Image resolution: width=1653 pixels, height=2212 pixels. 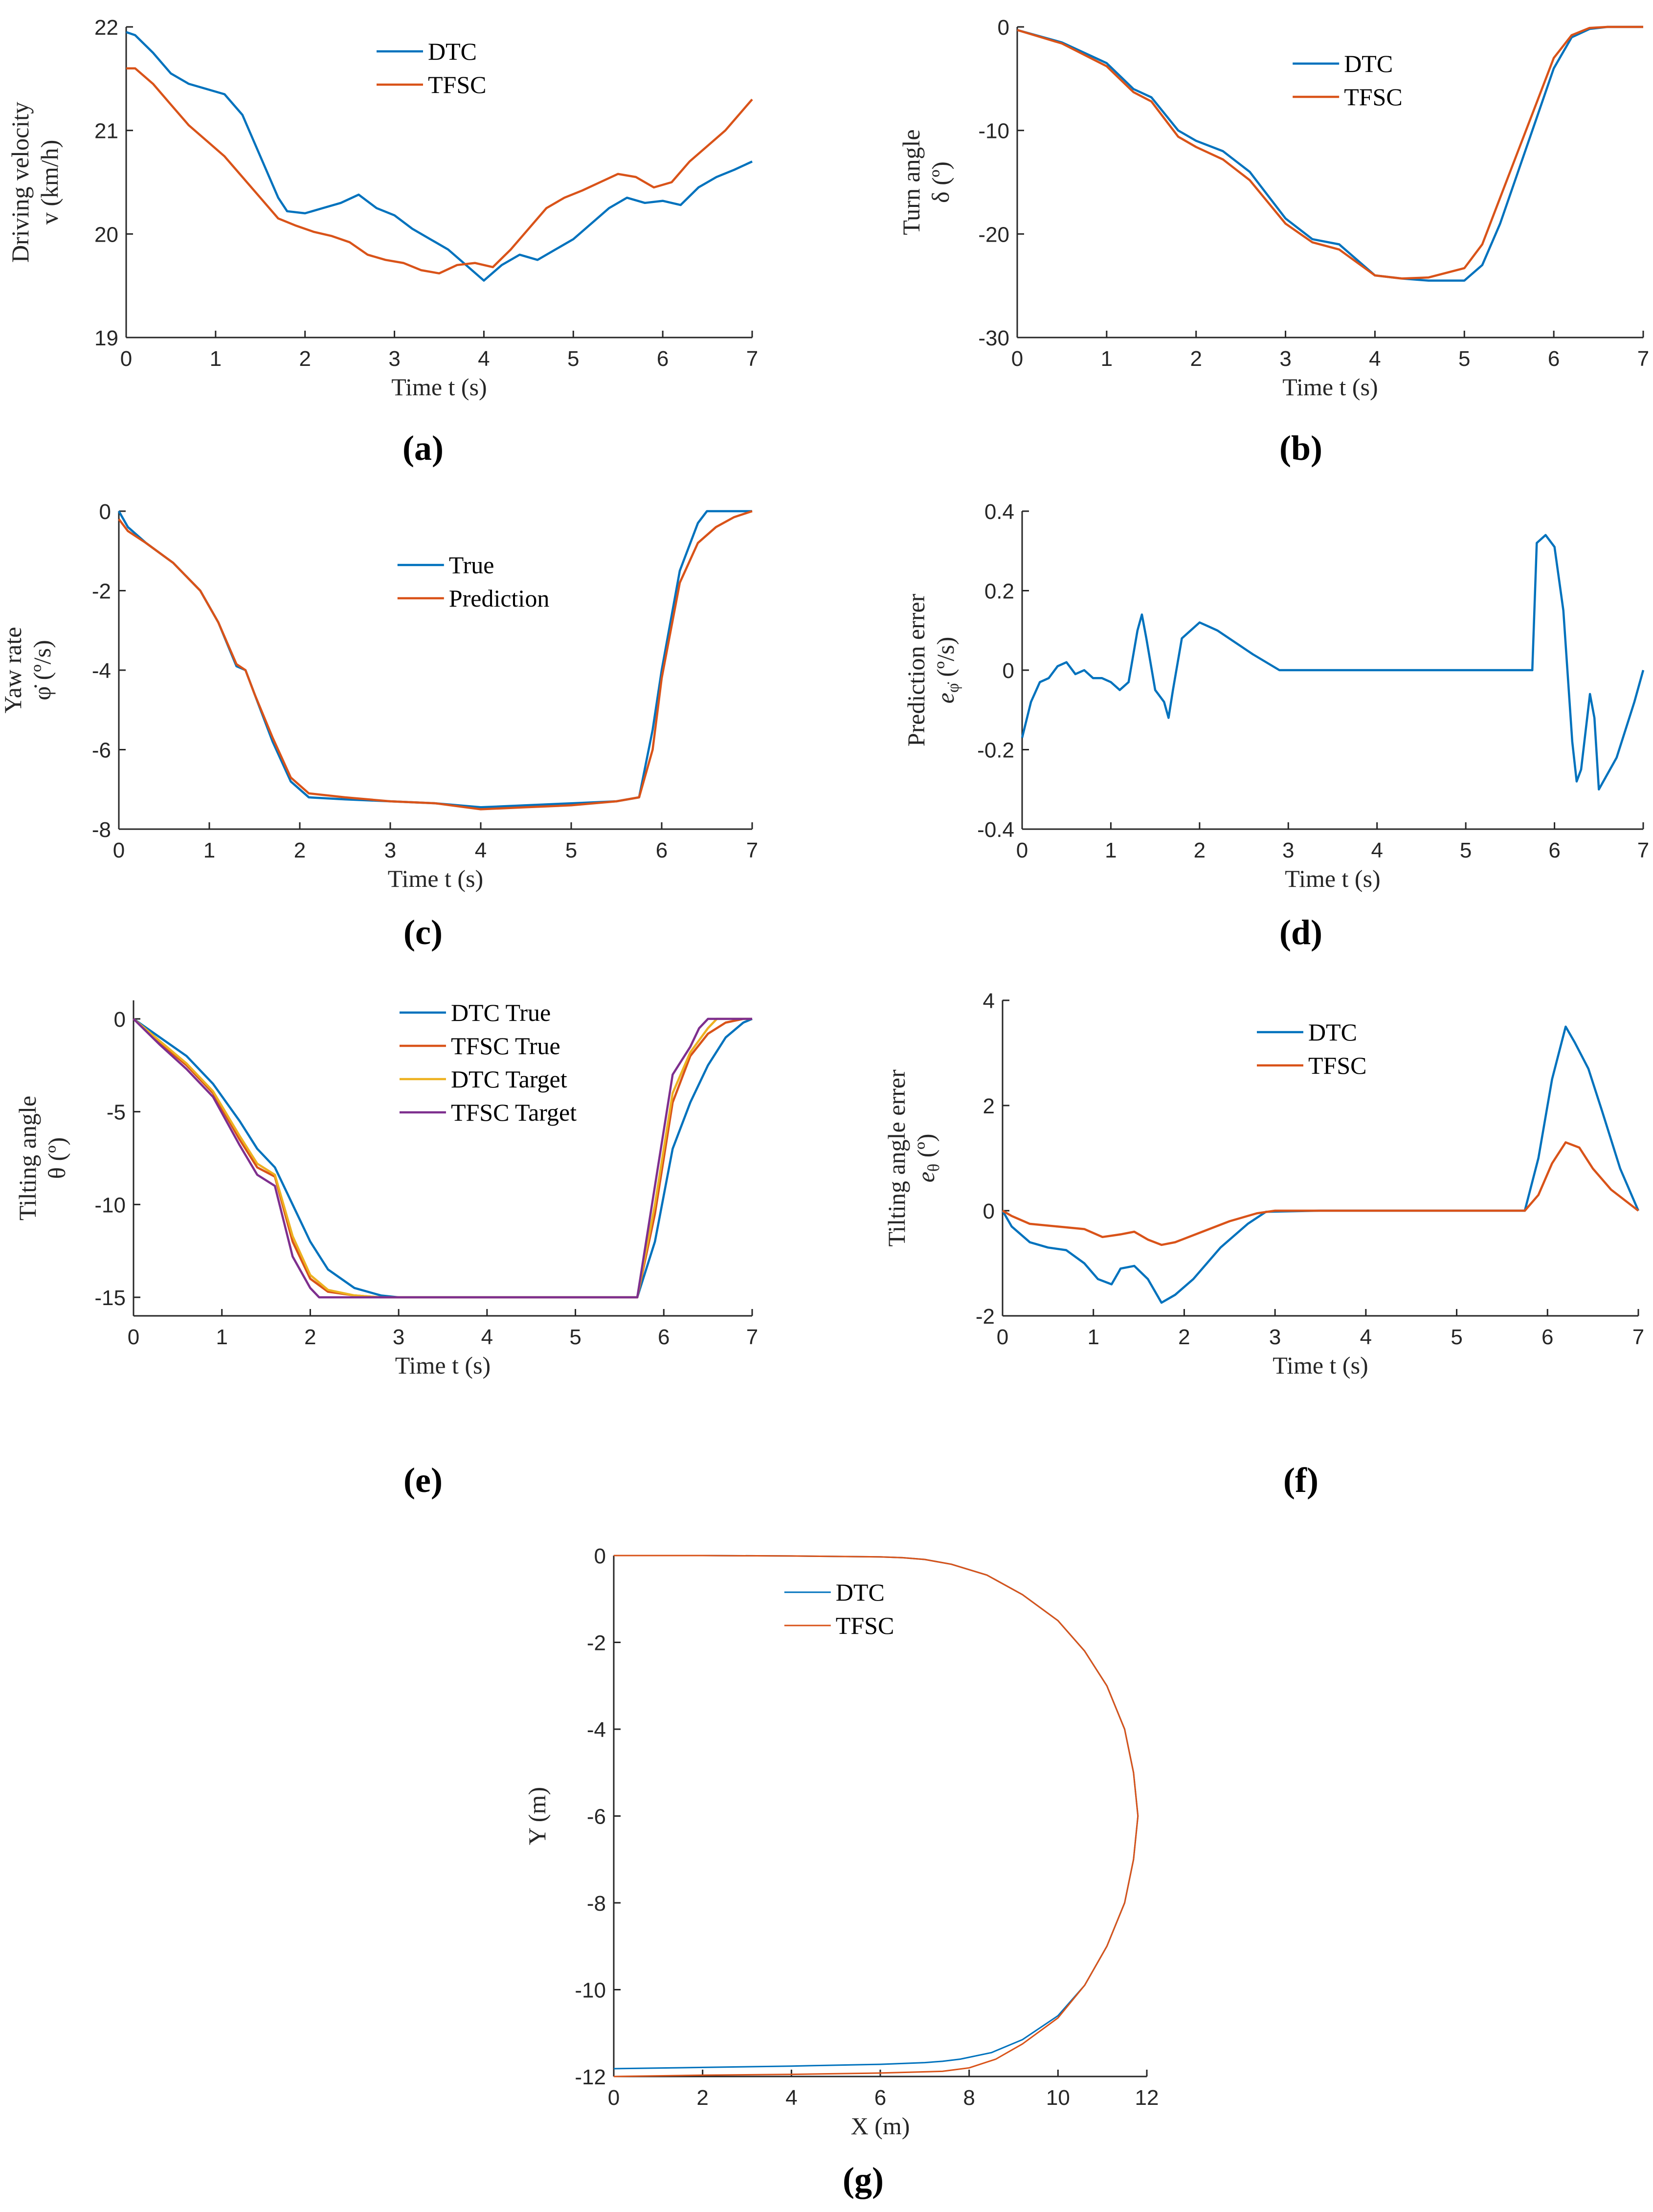 What do you see at coordinates (20, 182) in the screenshot?
I see `y-axis-label-line1: Driving velocity` at bounding box center [20, 182].